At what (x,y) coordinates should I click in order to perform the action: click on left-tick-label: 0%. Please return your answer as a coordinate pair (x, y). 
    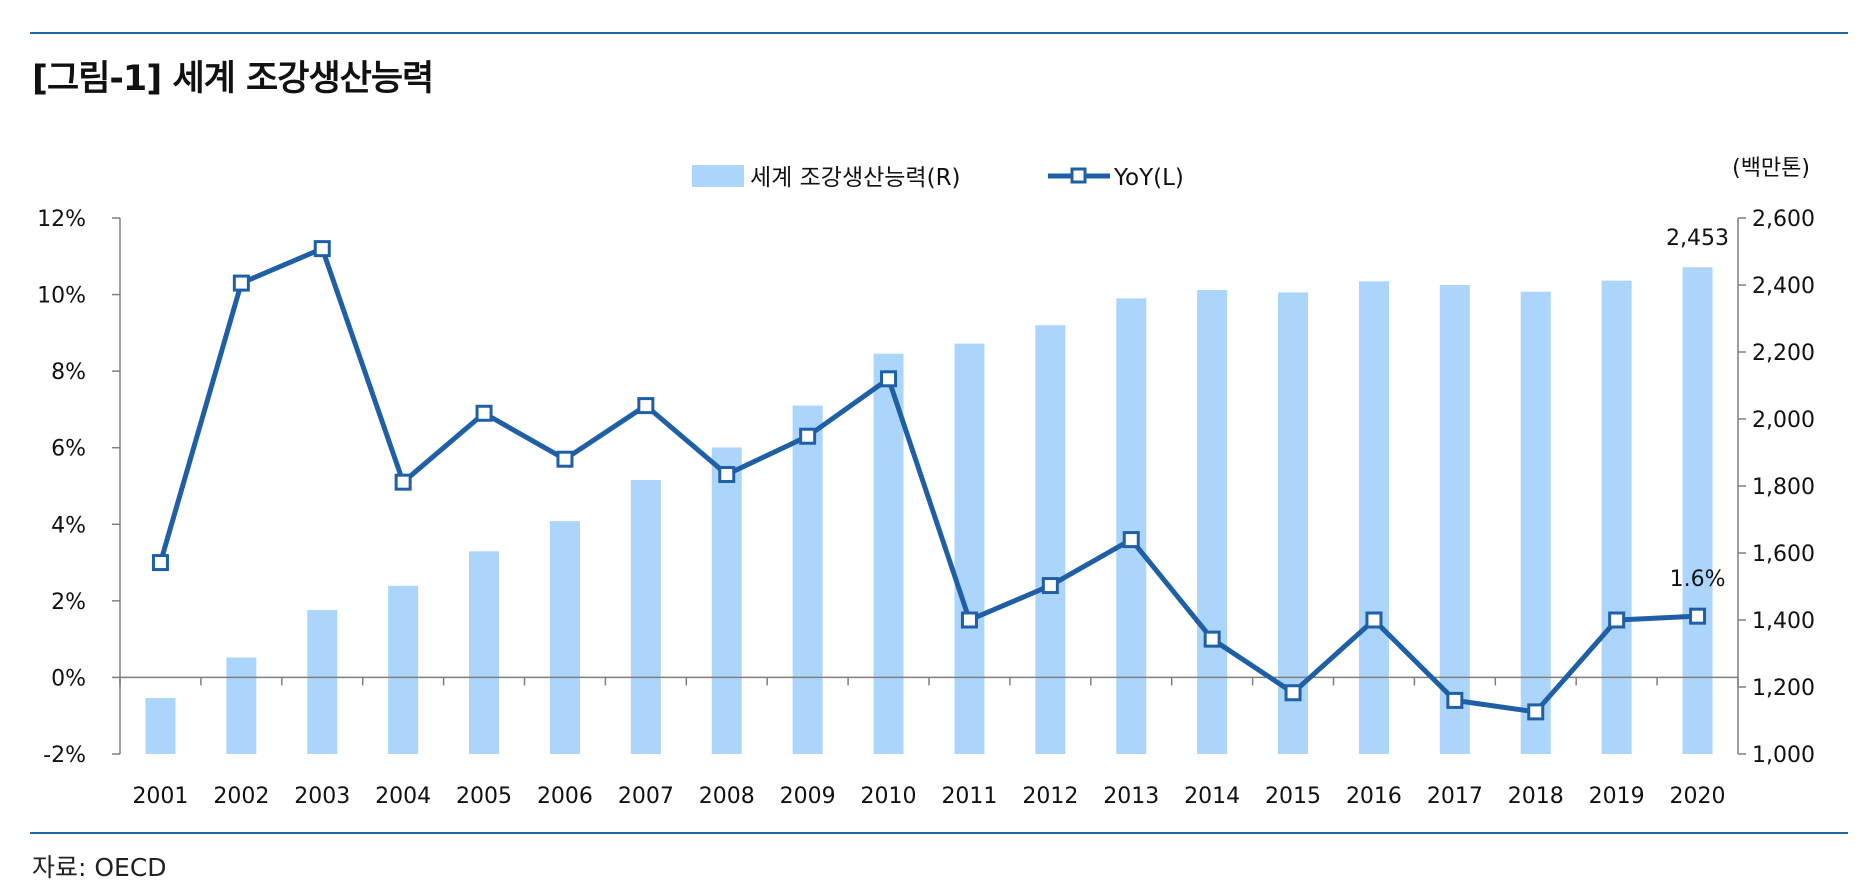
    Looking at the image, I should click on (68, 678).